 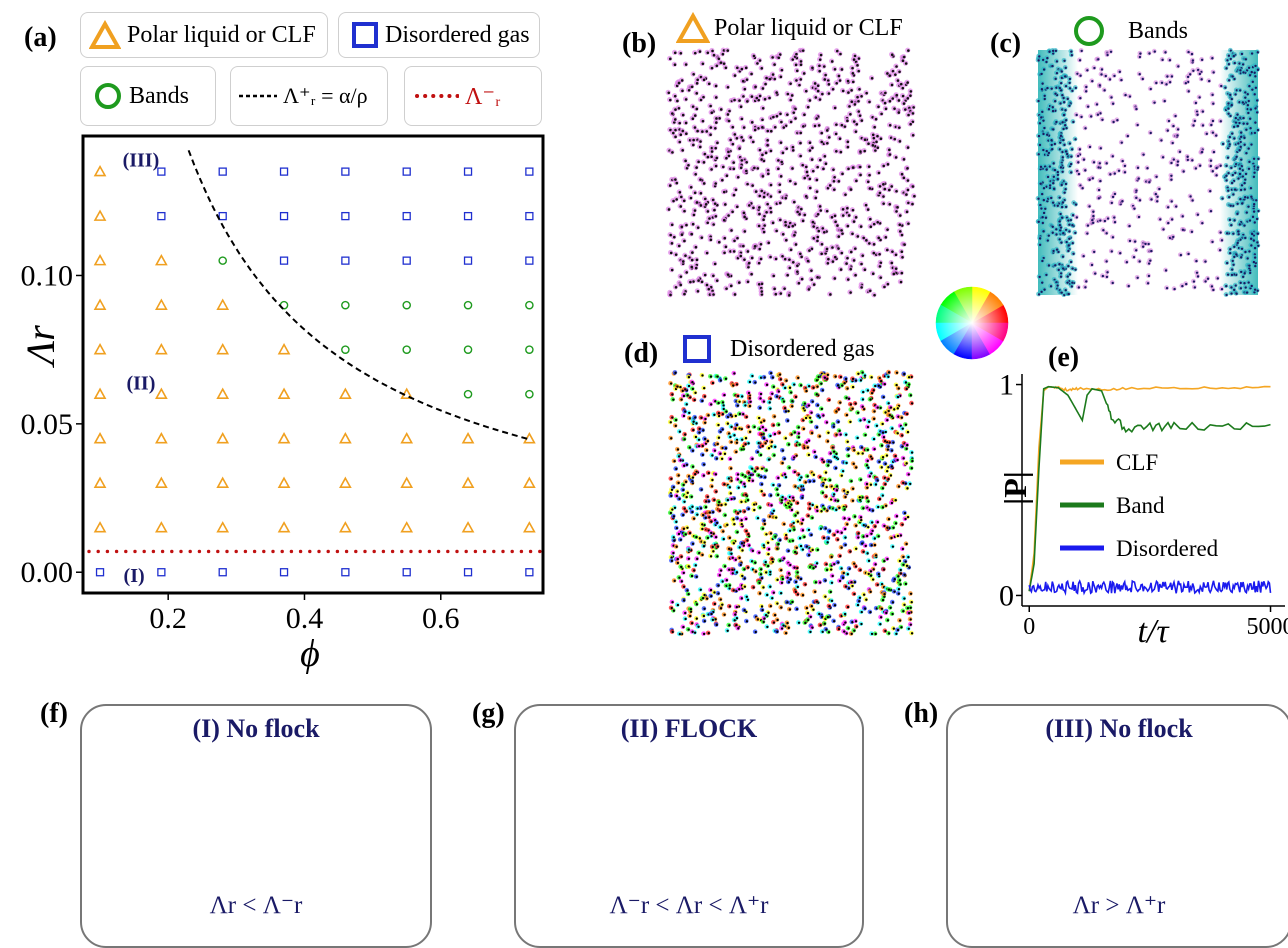 What do you see at coordinates (168, 618) in the screenshot?
I see `x-tick-label: 0.2` at bounding box center [168, 618].